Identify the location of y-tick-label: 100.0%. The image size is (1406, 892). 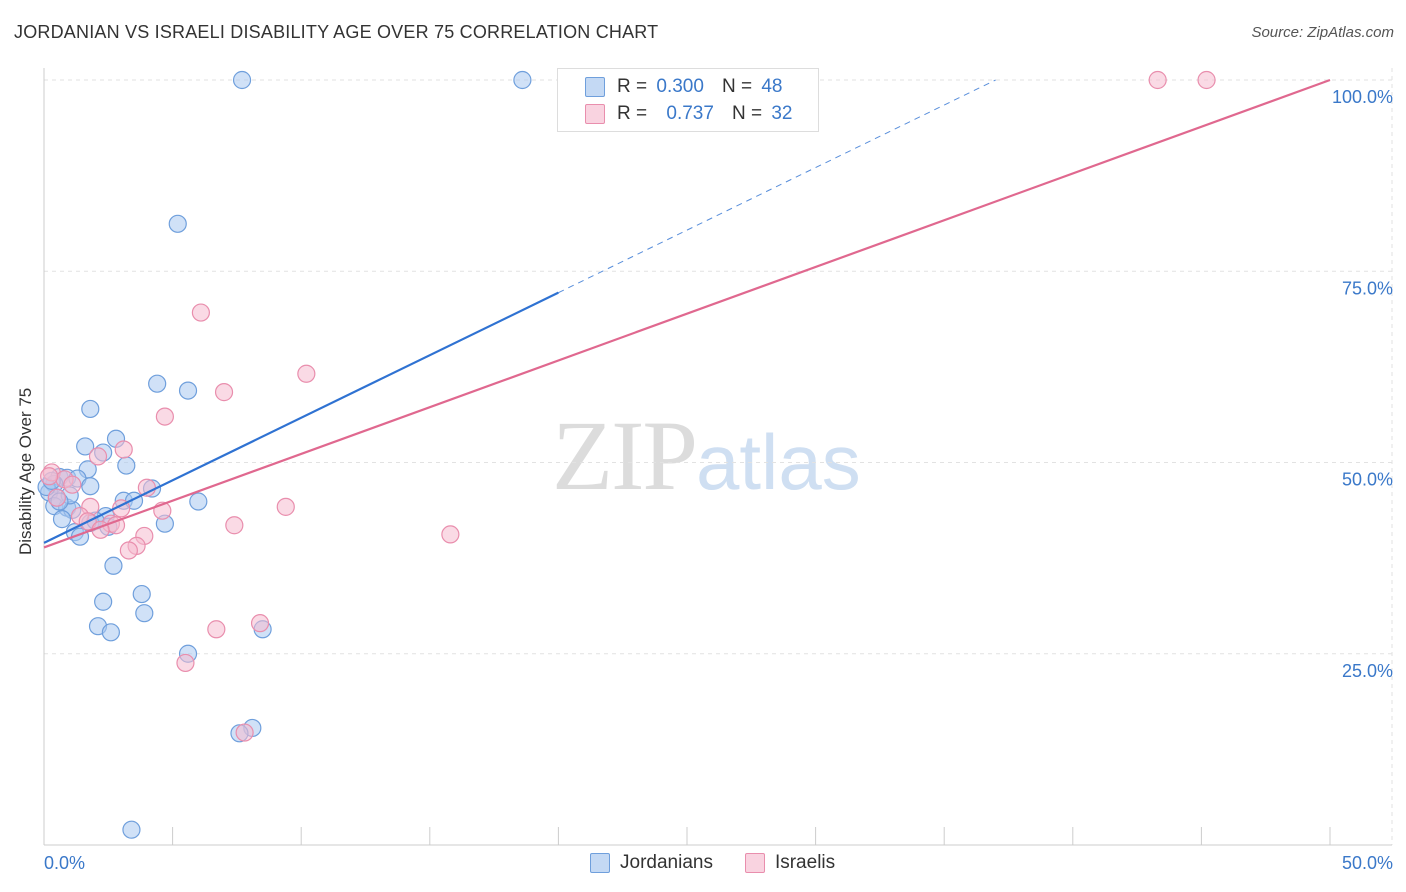
(1362, 97).